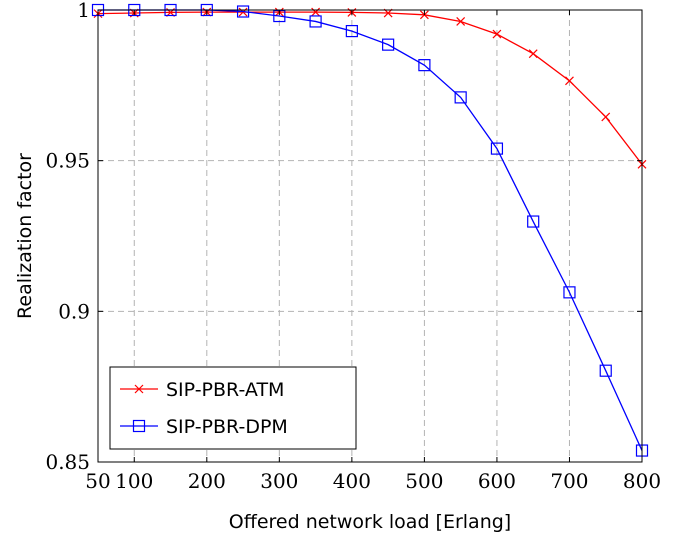  I want to click on x-tick-label: 200, so click(207, 481).